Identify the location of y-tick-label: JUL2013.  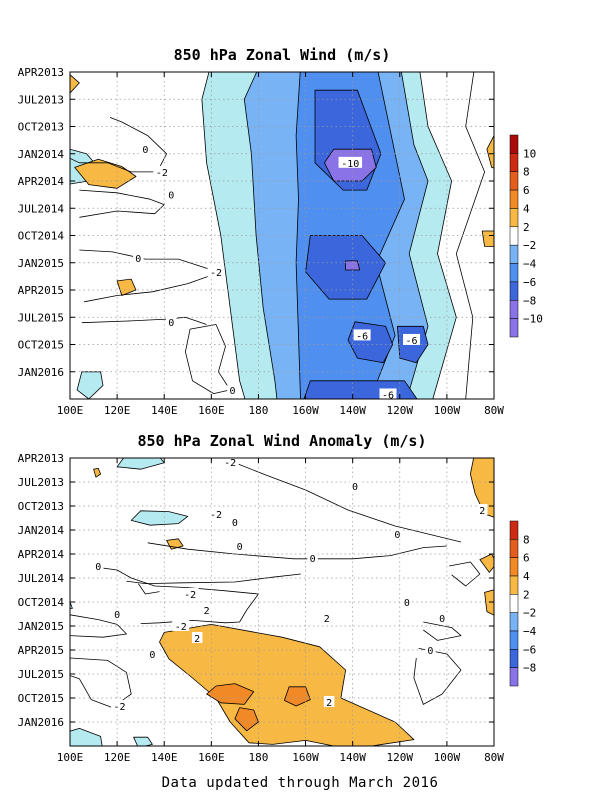
(41, 99).